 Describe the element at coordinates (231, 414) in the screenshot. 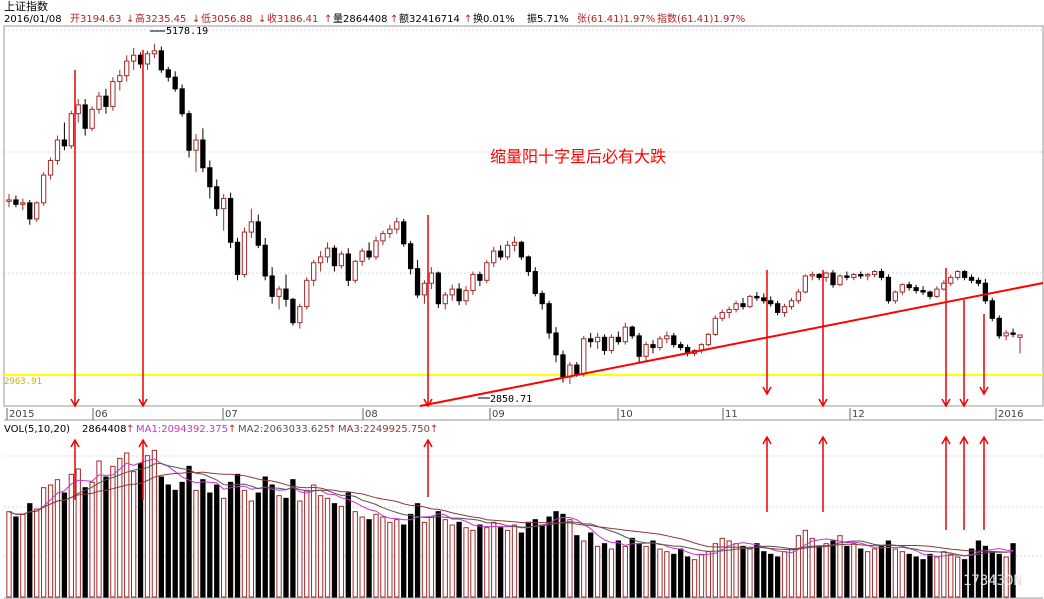

I see `x-tick-label: 07` at that location.